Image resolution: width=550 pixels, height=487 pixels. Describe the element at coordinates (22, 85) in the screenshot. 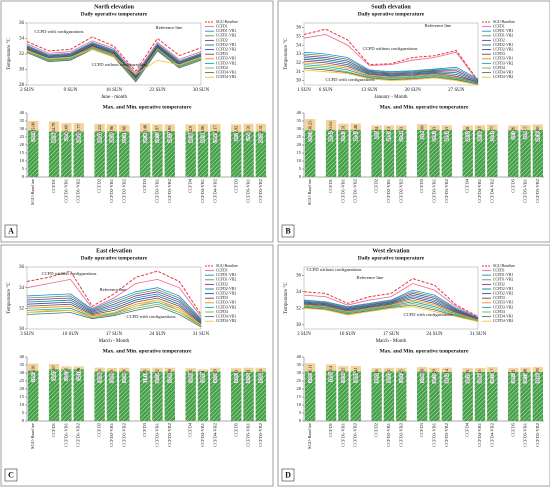

I see `y-tick-label: 28` at that location.